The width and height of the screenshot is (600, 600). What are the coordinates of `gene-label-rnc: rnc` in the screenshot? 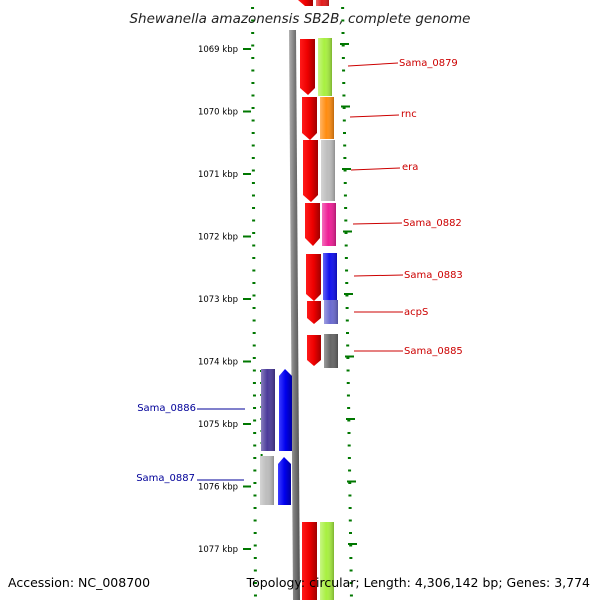 It's located at (409, 114).